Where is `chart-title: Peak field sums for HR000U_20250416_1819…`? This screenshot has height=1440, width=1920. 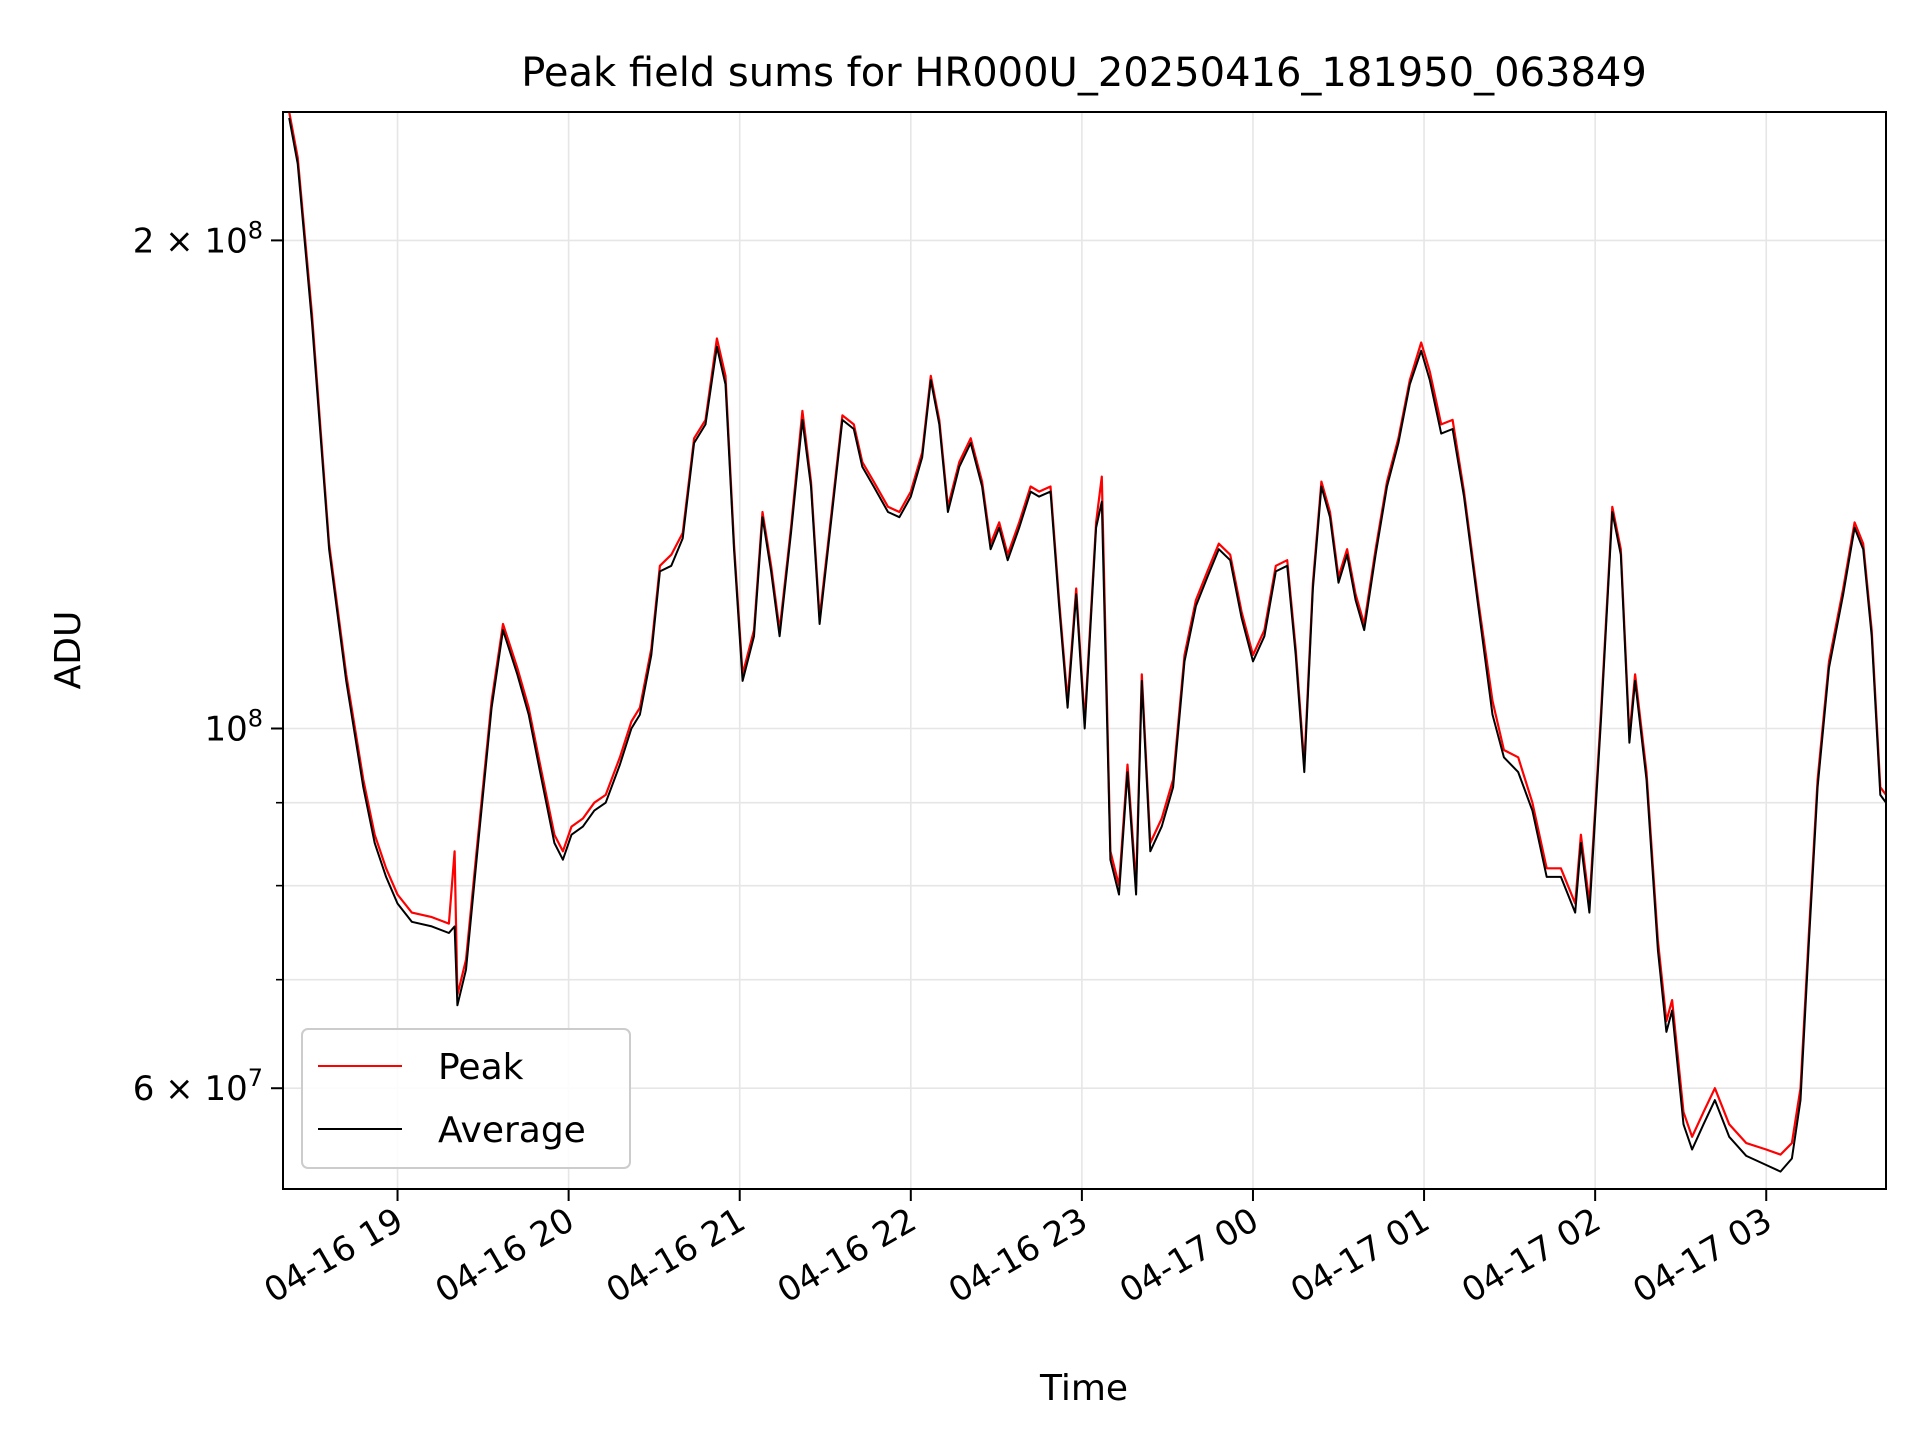
chart-title: Peak field sums for HR000U_20250416_1819… is located at coordinates (1084, 73).